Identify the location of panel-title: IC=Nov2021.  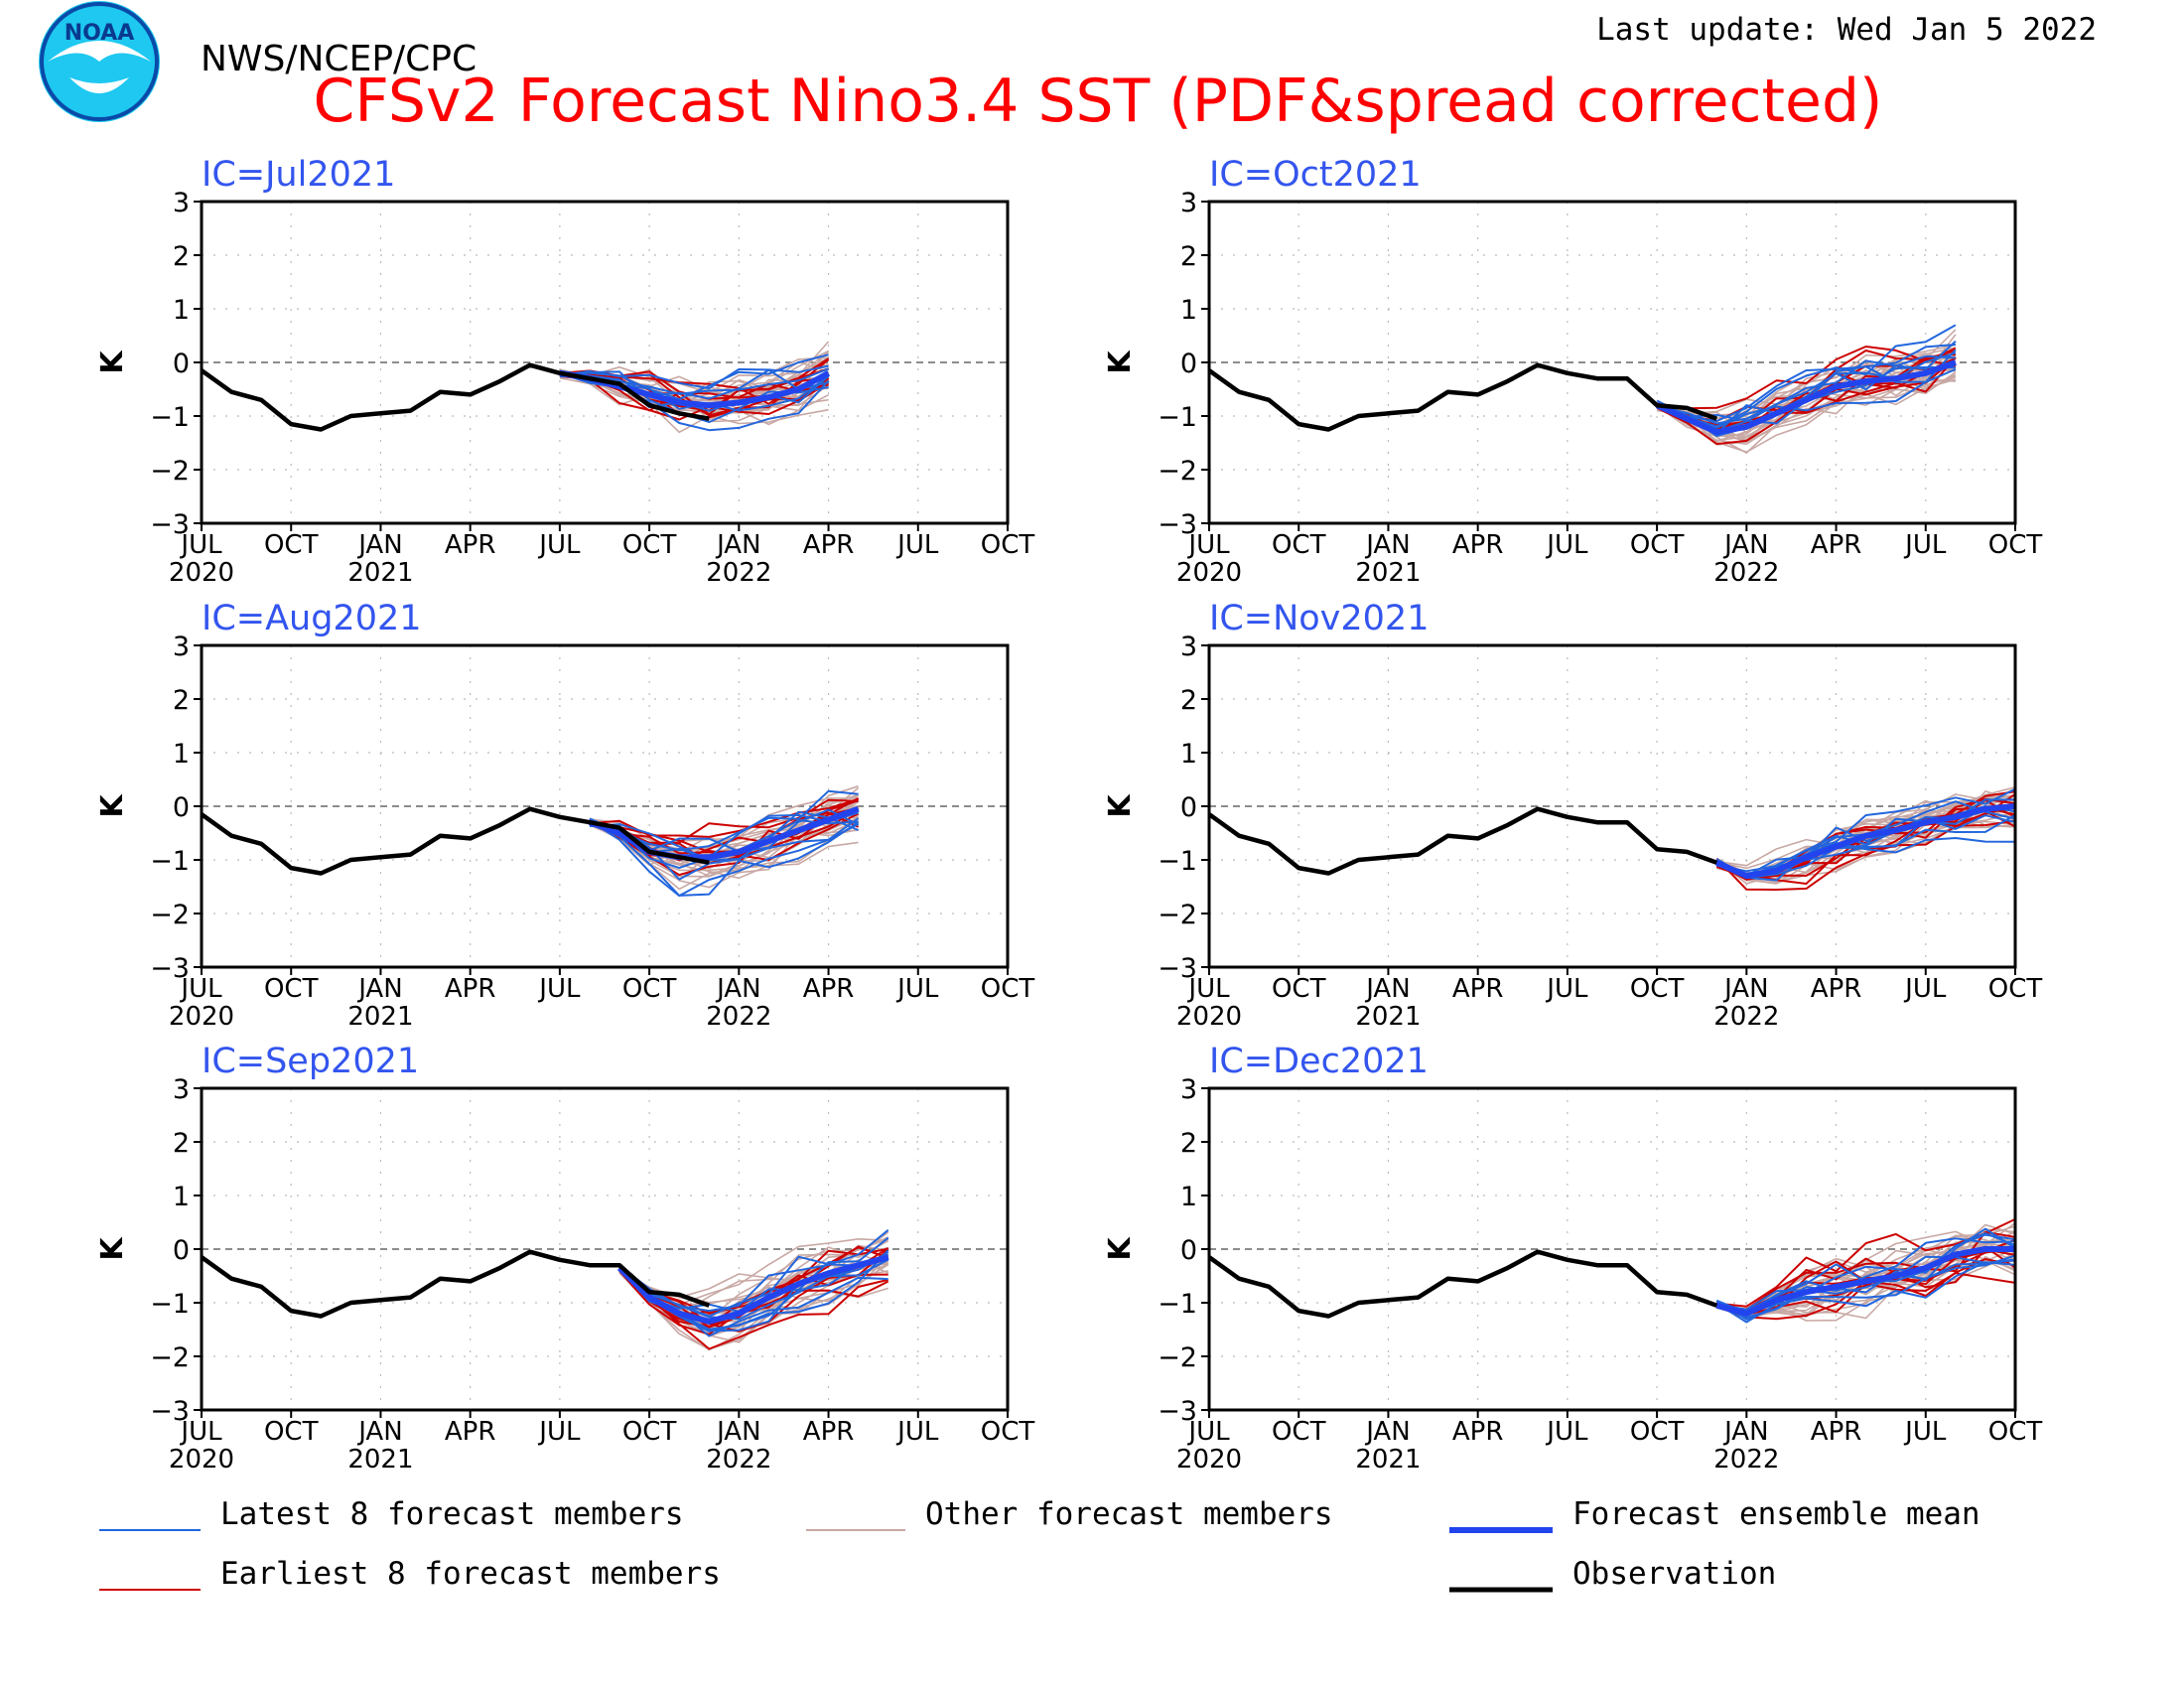
(1319, 618).